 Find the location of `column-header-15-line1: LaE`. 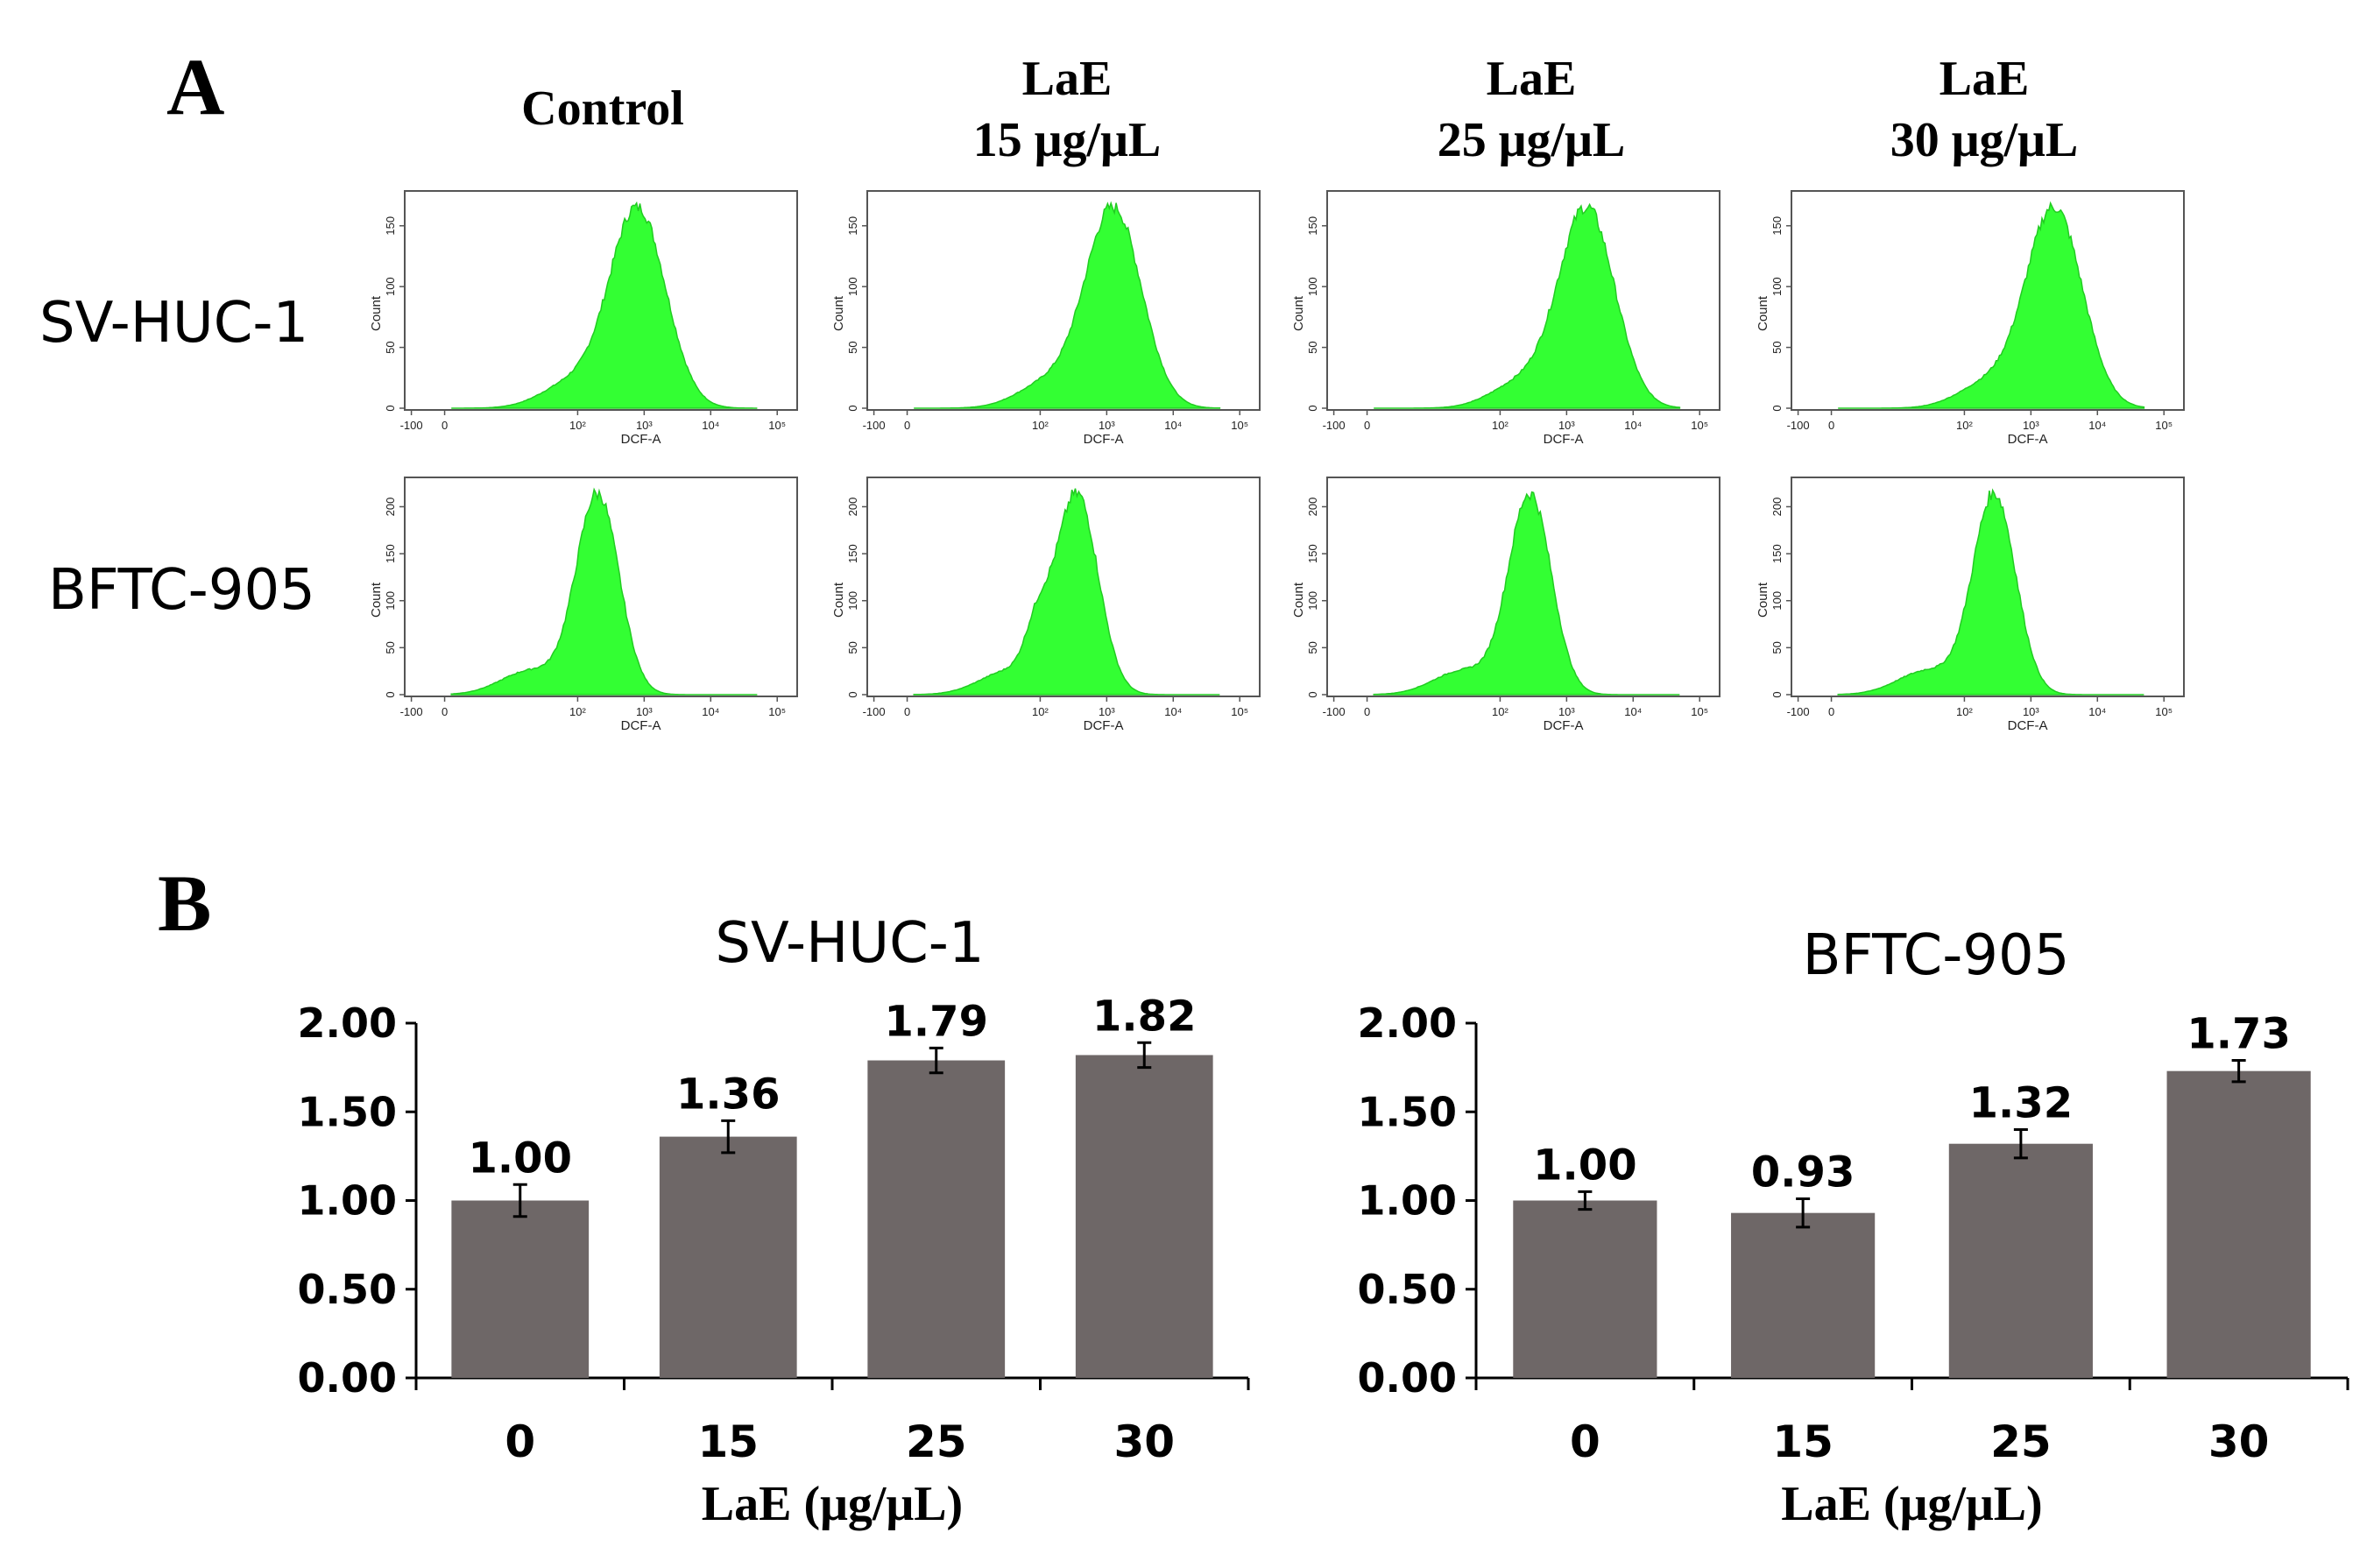

column-header-15-line1: LaE is located at coordinates (1067, 79).